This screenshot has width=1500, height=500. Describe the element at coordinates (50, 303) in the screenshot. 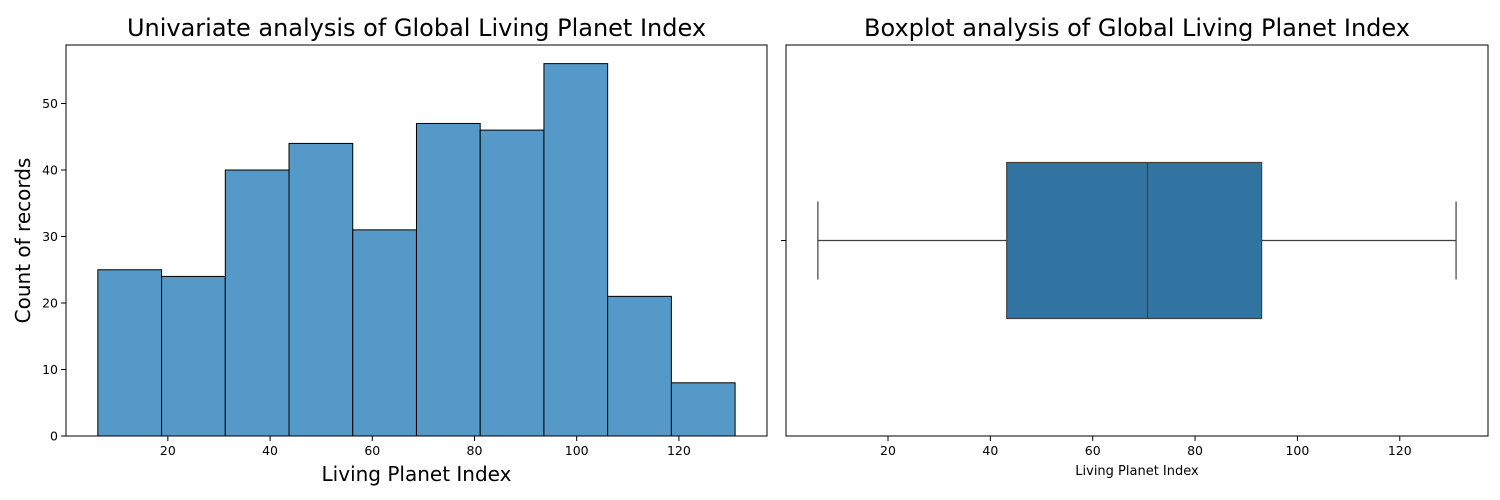

I see `y-tick-label: 20` at that location.